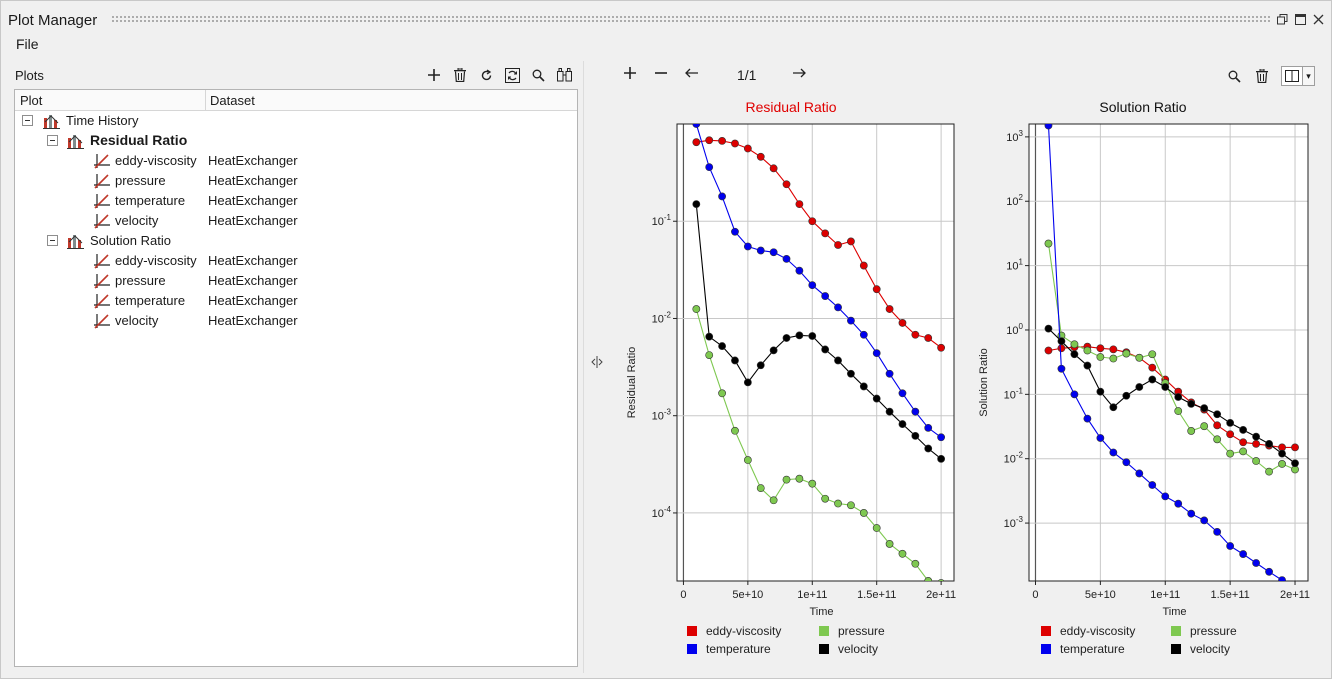 Image resolution: width=1332 pixels, height=679 pixels. I want to click on plot-area, so click(1168, 352).